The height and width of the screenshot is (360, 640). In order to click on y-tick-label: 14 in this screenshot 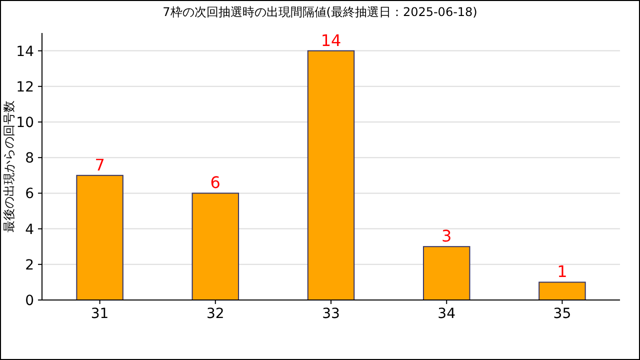, I will do `click(25, 52)`.